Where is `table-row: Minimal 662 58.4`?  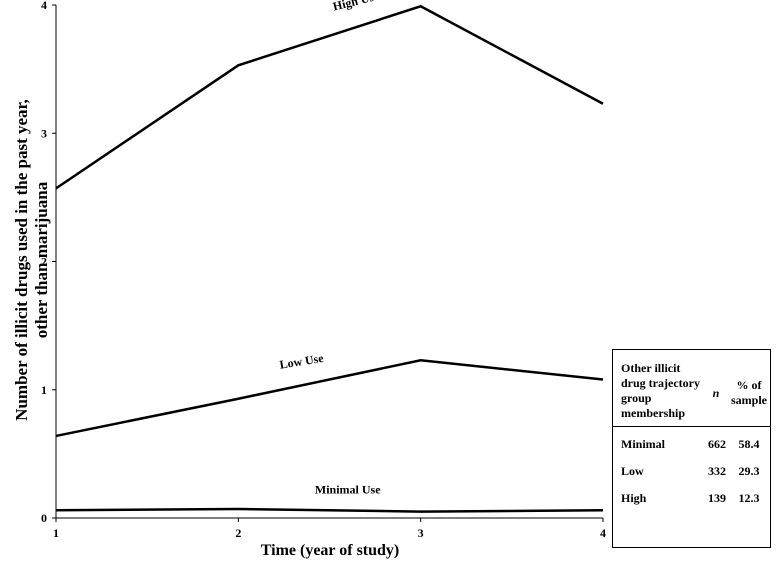 table-row: Minimal 662 58.4 is located at coordinates (691, 447).